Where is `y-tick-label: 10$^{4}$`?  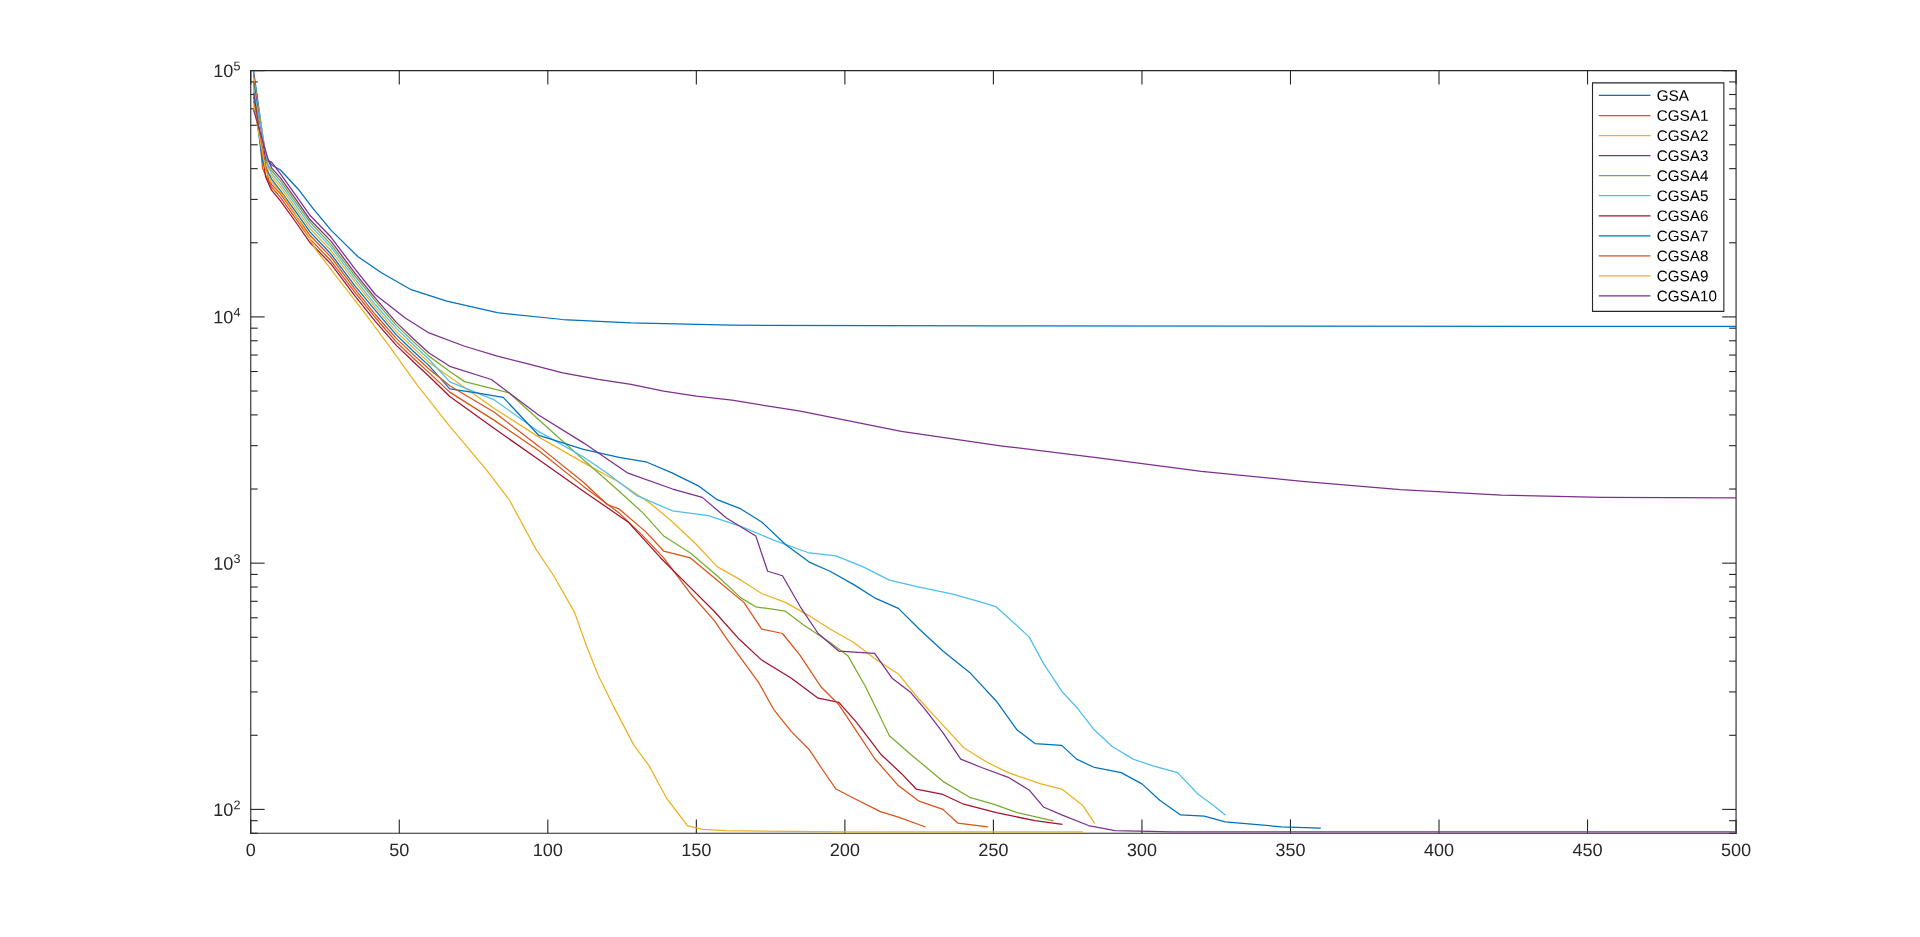 y-tick-label: 10$^{4}$ is located at coordinates (227, 315).